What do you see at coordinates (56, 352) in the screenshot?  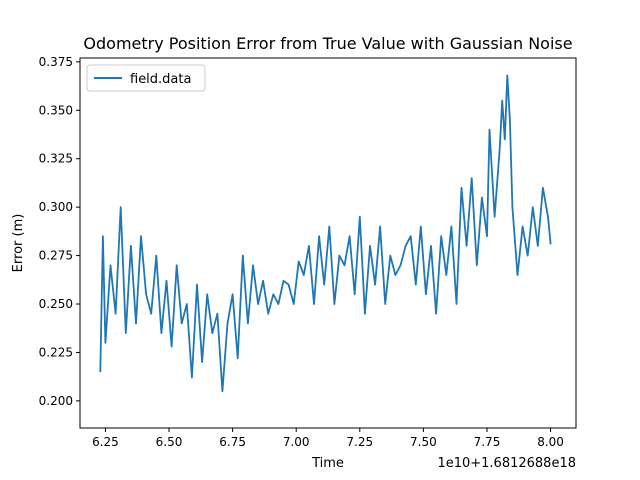 I see `y-tick-label: 0.225` at bounding box center [56, 352].